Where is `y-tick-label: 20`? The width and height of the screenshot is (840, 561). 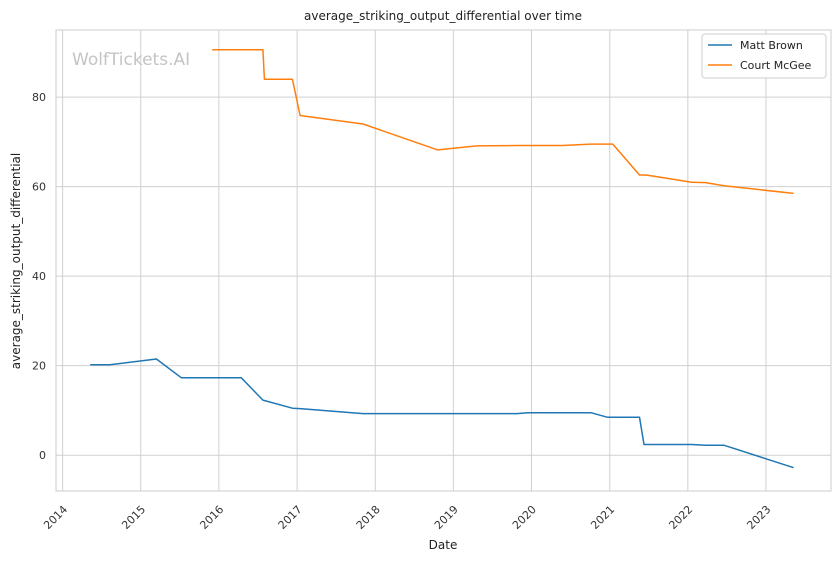
y-tick-label: 20 is located at coordinates (39, 366).